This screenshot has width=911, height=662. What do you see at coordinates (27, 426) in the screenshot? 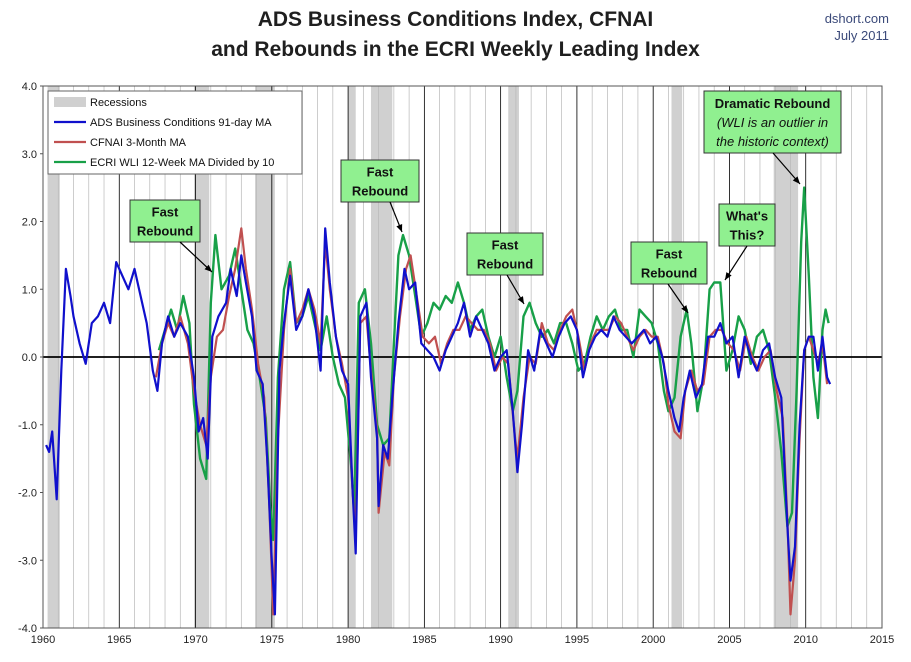
I see `y-tick-label: -1.0` at bounding box center [27, 426].